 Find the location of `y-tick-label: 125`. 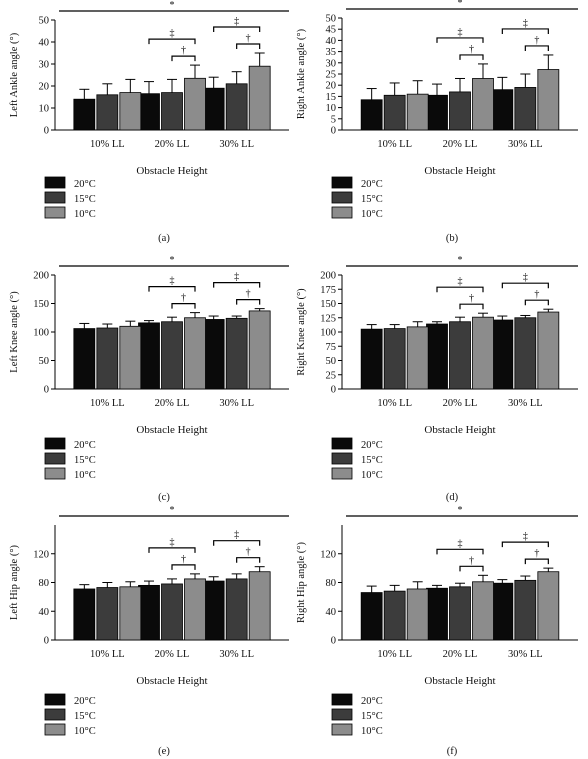

y-tick-label: 125 is located at coordinates (328, 318).